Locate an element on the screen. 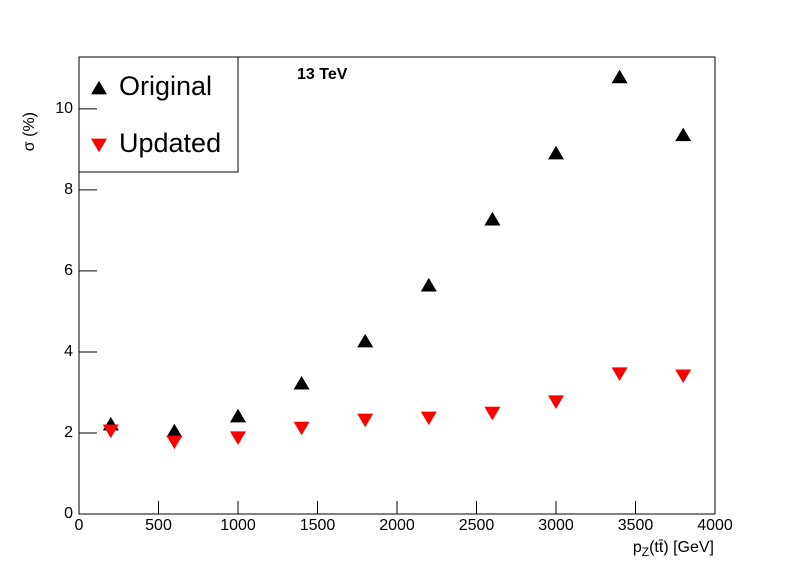 The image size is (796, 572). legend-box is located at coordinates (158, 114).